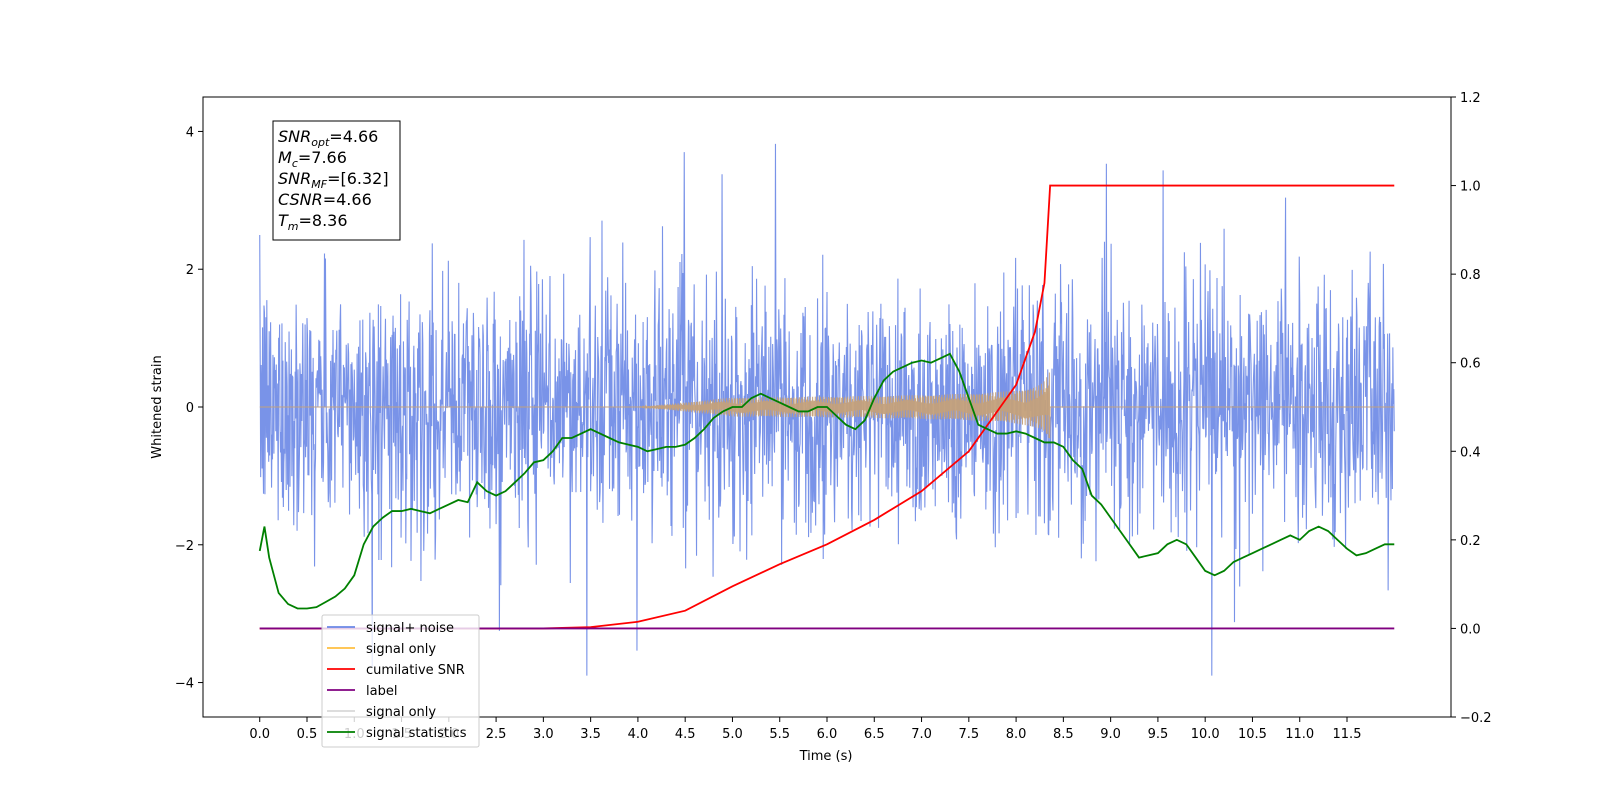 The height and width of the screenshot is (800, 1600). I want to click on y-tick-label: 0, so click(190, 408).